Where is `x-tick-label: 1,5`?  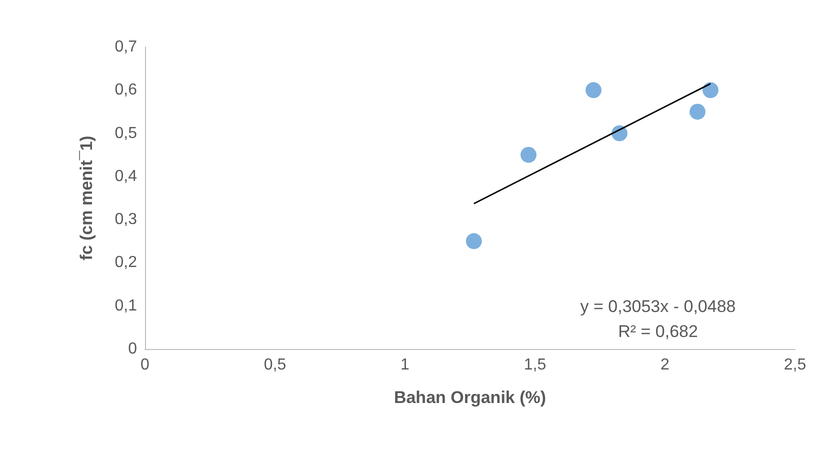 x-tick-label: 1,5 is located at coordinates (535, 365).